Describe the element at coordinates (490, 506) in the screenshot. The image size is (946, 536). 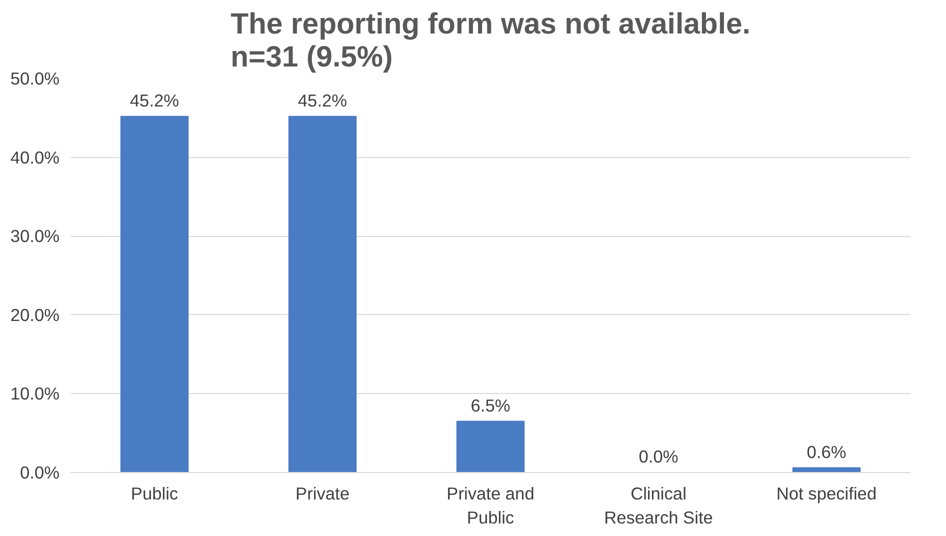
I see `x-tick-label: Private and Public` at that location.